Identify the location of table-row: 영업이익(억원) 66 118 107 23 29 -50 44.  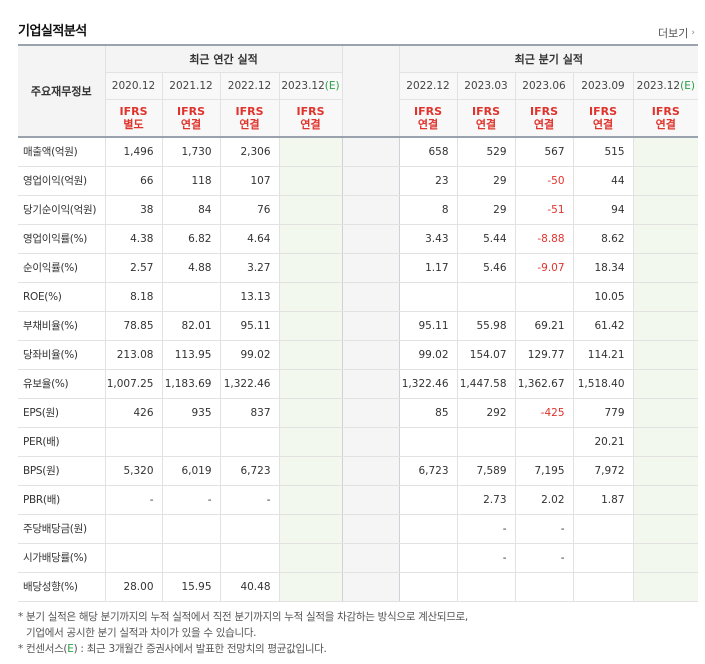
(358, 181).